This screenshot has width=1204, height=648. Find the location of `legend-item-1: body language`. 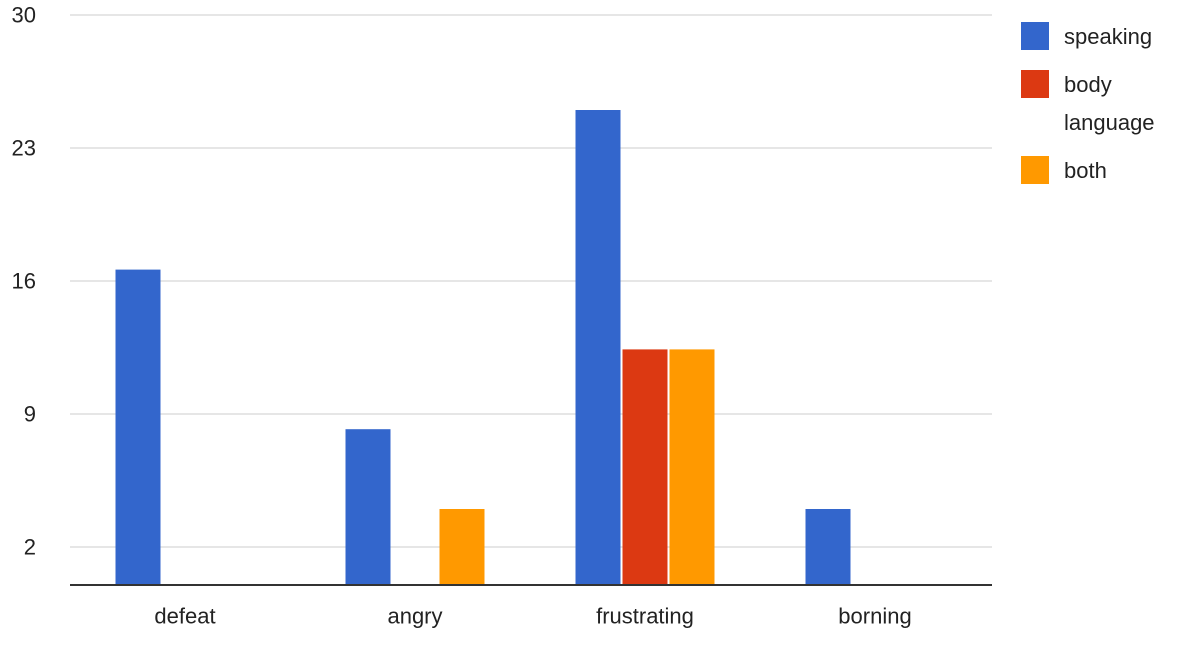

legend-item-1: body language is located at coordinates (1088, 102).